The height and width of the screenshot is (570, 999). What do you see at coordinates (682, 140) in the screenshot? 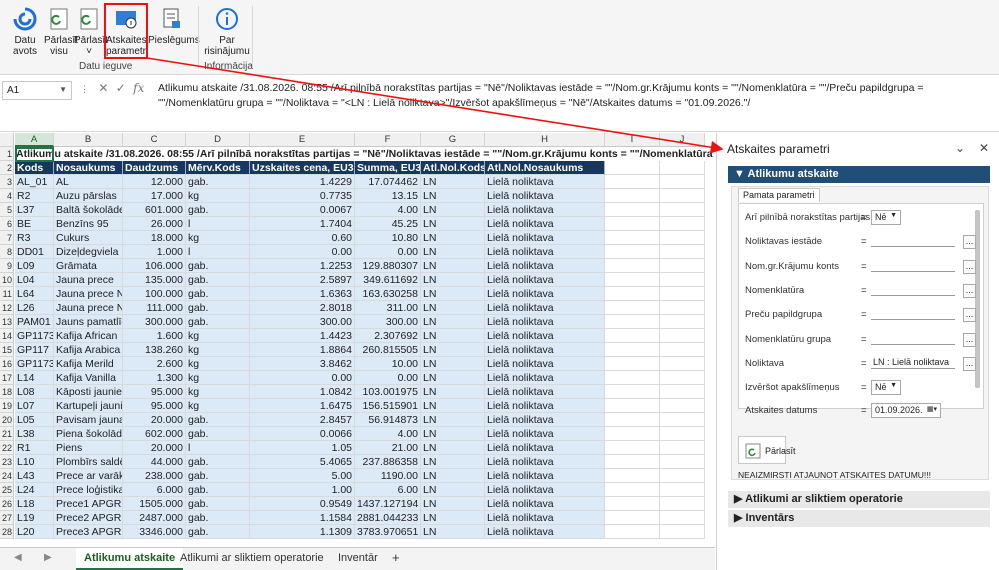
I see `column-header: J` at bounding box center [682, 140].